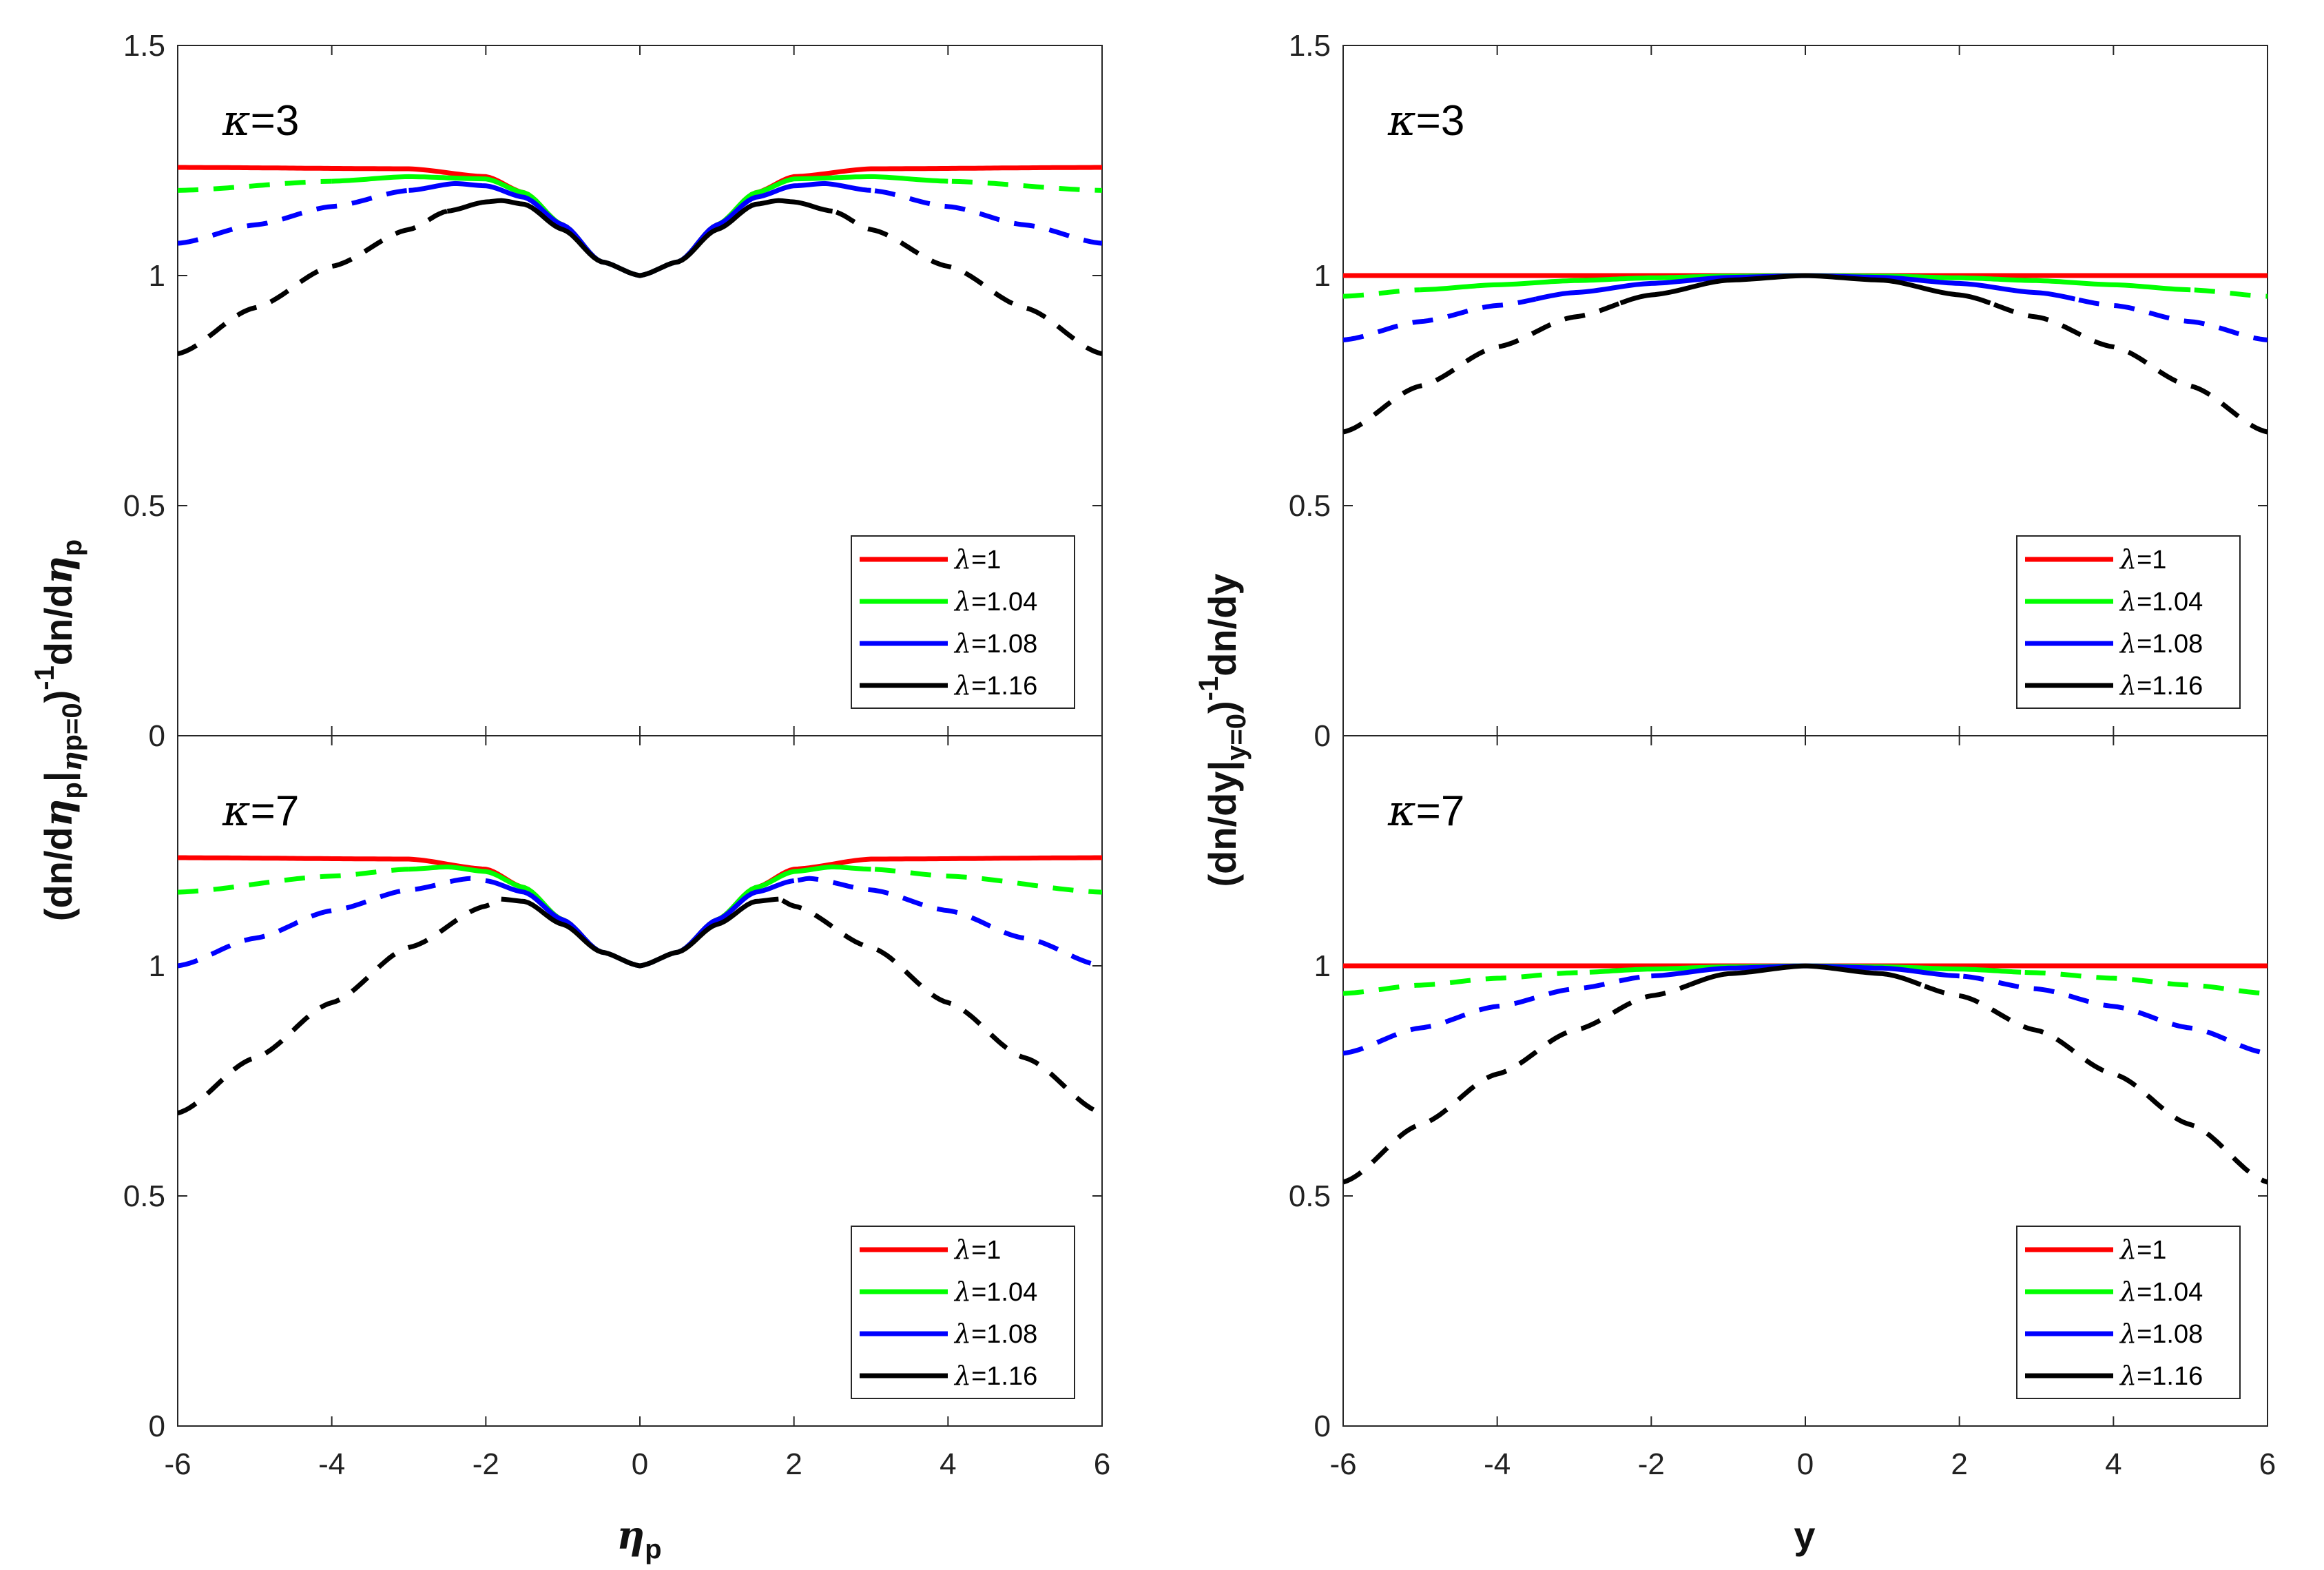  I want to click on svg-text: (dn/dy|y=0)-1dn/dy, so click(1223, 730).